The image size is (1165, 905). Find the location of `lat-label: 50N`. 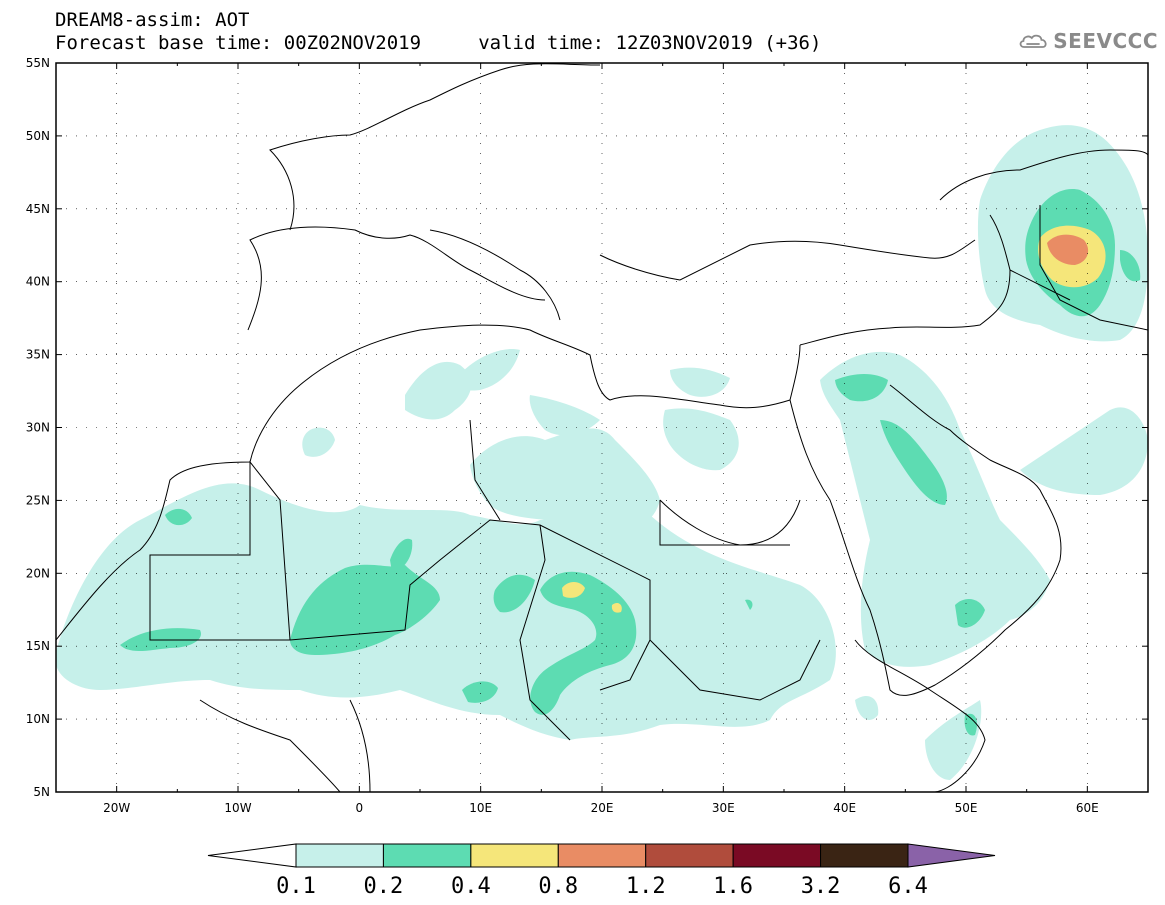

lat-label: 50N is located at coordinates (38, 136).